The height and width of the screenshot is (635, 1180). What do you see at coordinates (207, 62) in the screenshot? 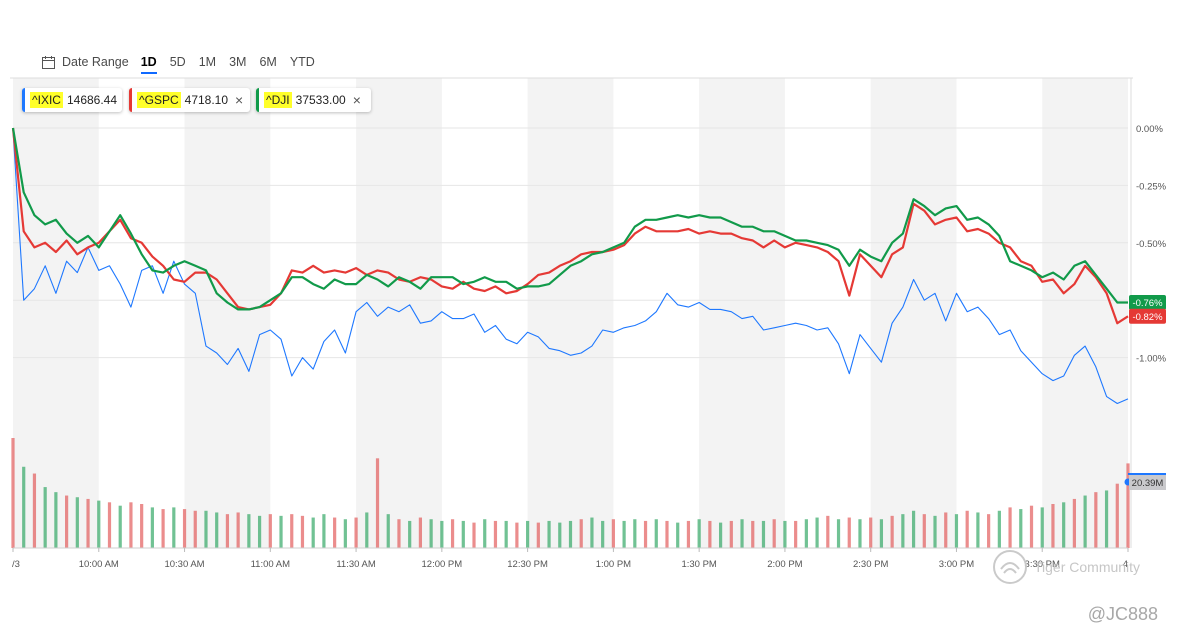
I see `range-1m: 1M` at bounding box center [207, 62].